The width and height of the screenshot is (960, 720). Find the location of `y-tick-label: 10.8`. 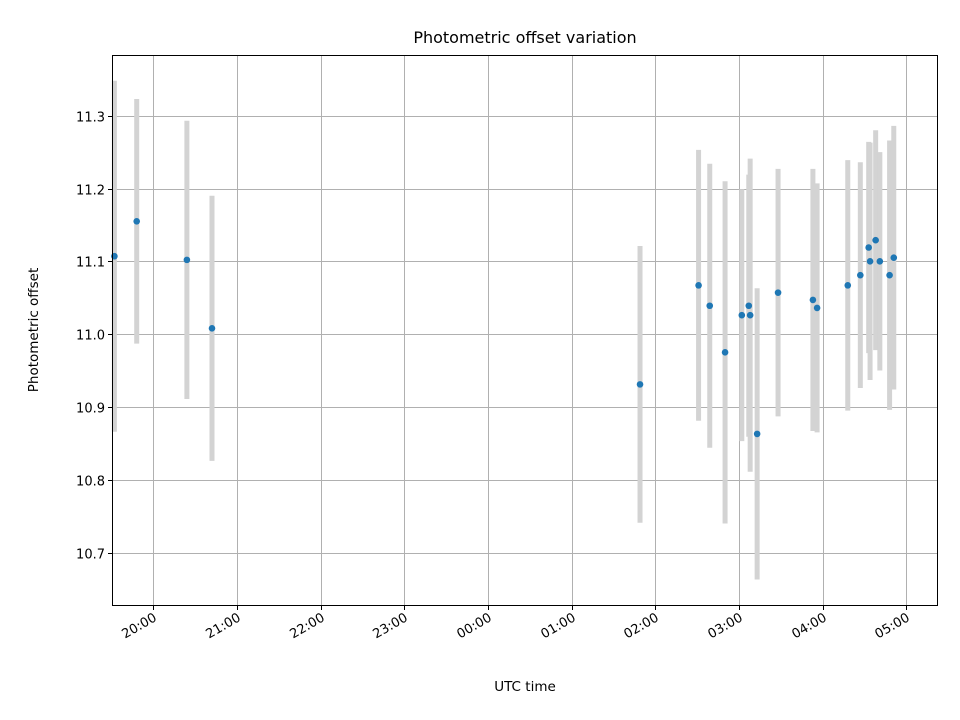

y-tick-label: 10.8 is located at coordinates (90, 482).